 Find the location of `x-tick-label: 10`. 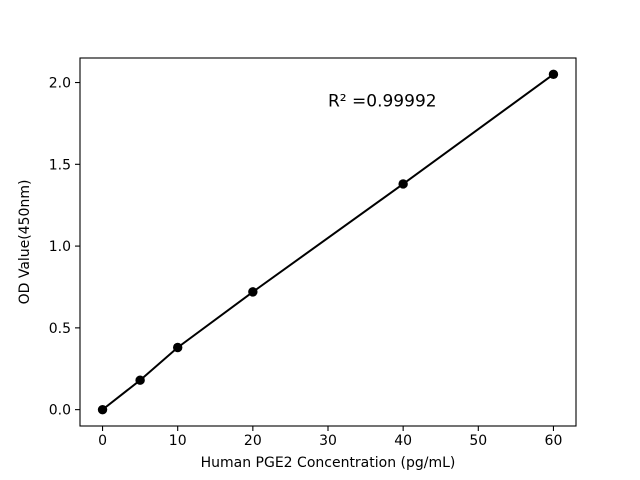

x-tick-label: 10 is located at coordinates (178, 441).